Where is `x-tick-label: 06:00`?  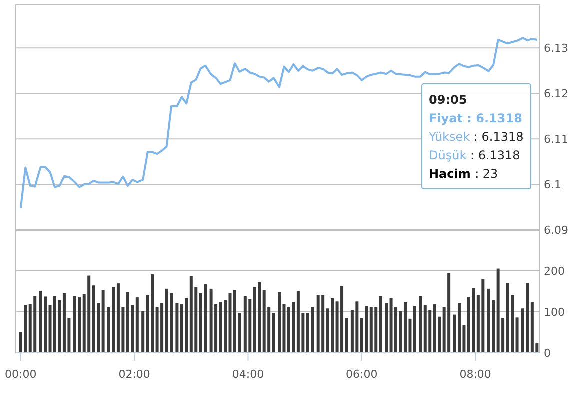
x-tick-label: 06:00 is located at coordinates (362, 374).